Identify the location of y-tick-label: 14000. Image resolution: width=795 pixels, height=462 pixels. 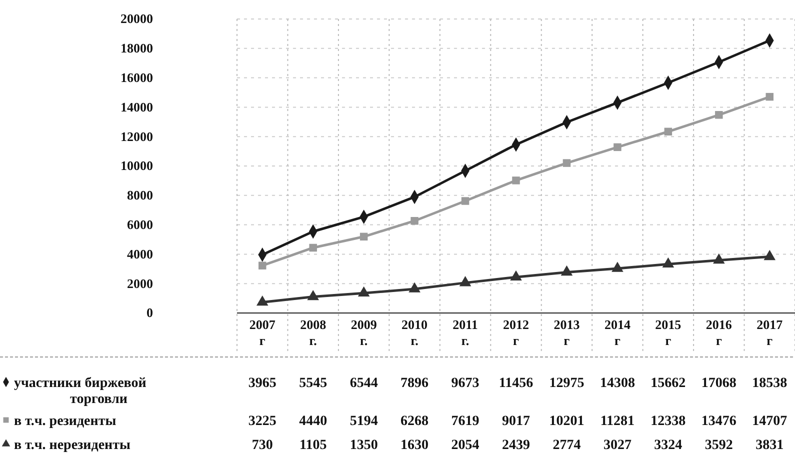
(136, 106).